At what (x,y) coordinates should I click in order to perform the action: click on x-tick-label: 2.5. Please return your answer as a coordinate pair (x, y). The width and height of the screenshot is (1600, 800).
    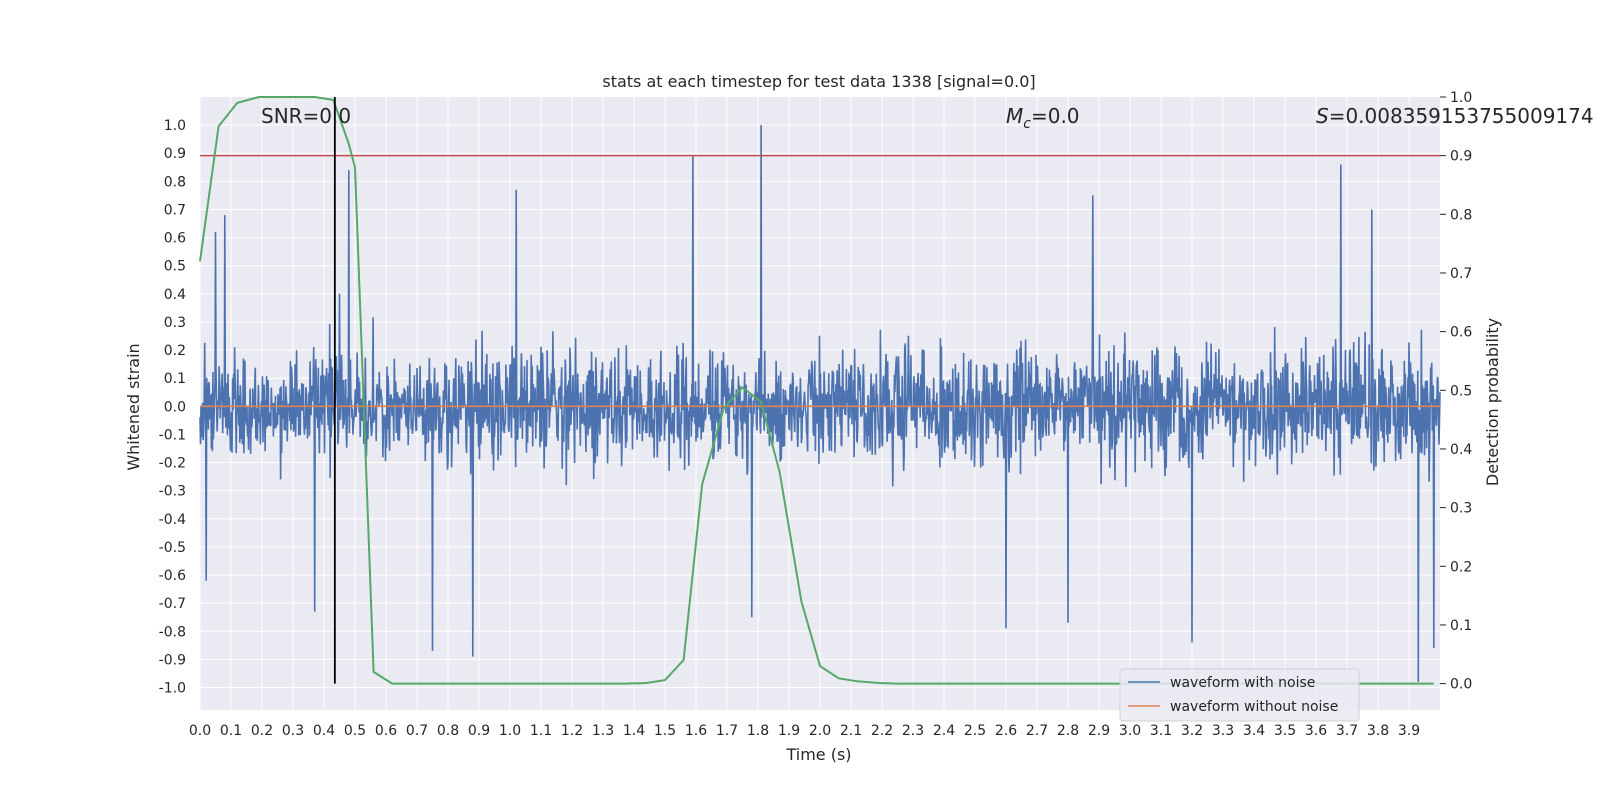
    Looking at the image, I should click on (975, 731).